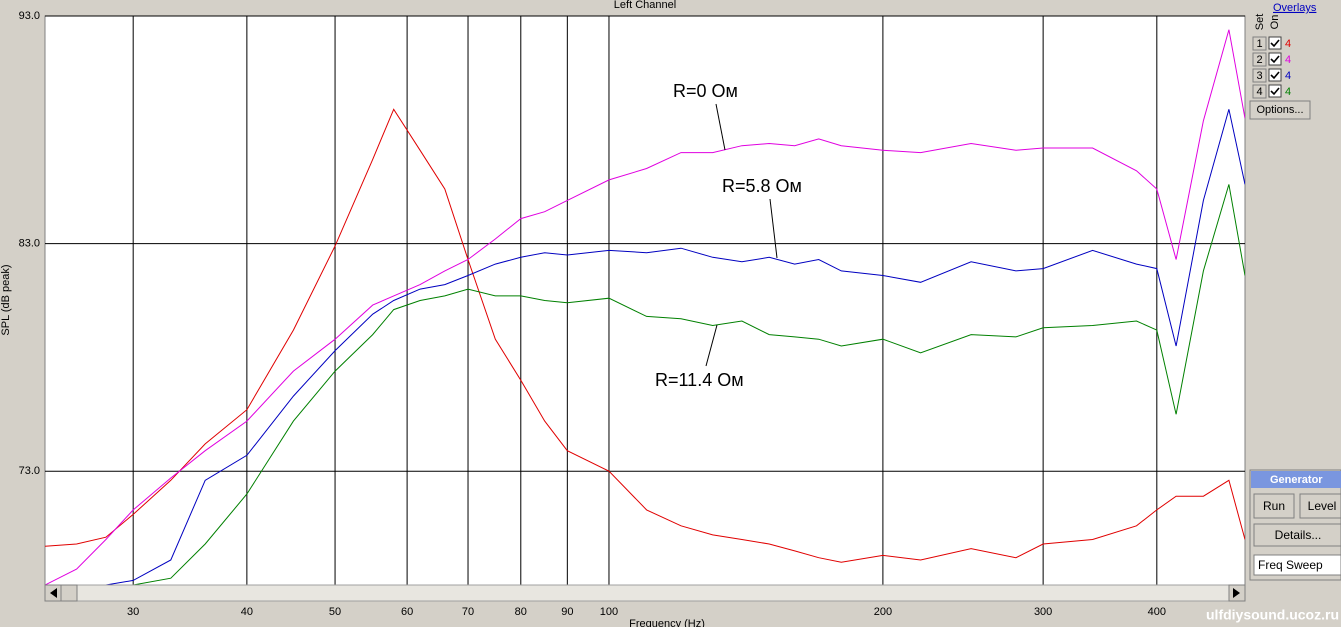 This screenshot has height=627, width=1341. I want to click on run-label: Run, so click(1274, 506).